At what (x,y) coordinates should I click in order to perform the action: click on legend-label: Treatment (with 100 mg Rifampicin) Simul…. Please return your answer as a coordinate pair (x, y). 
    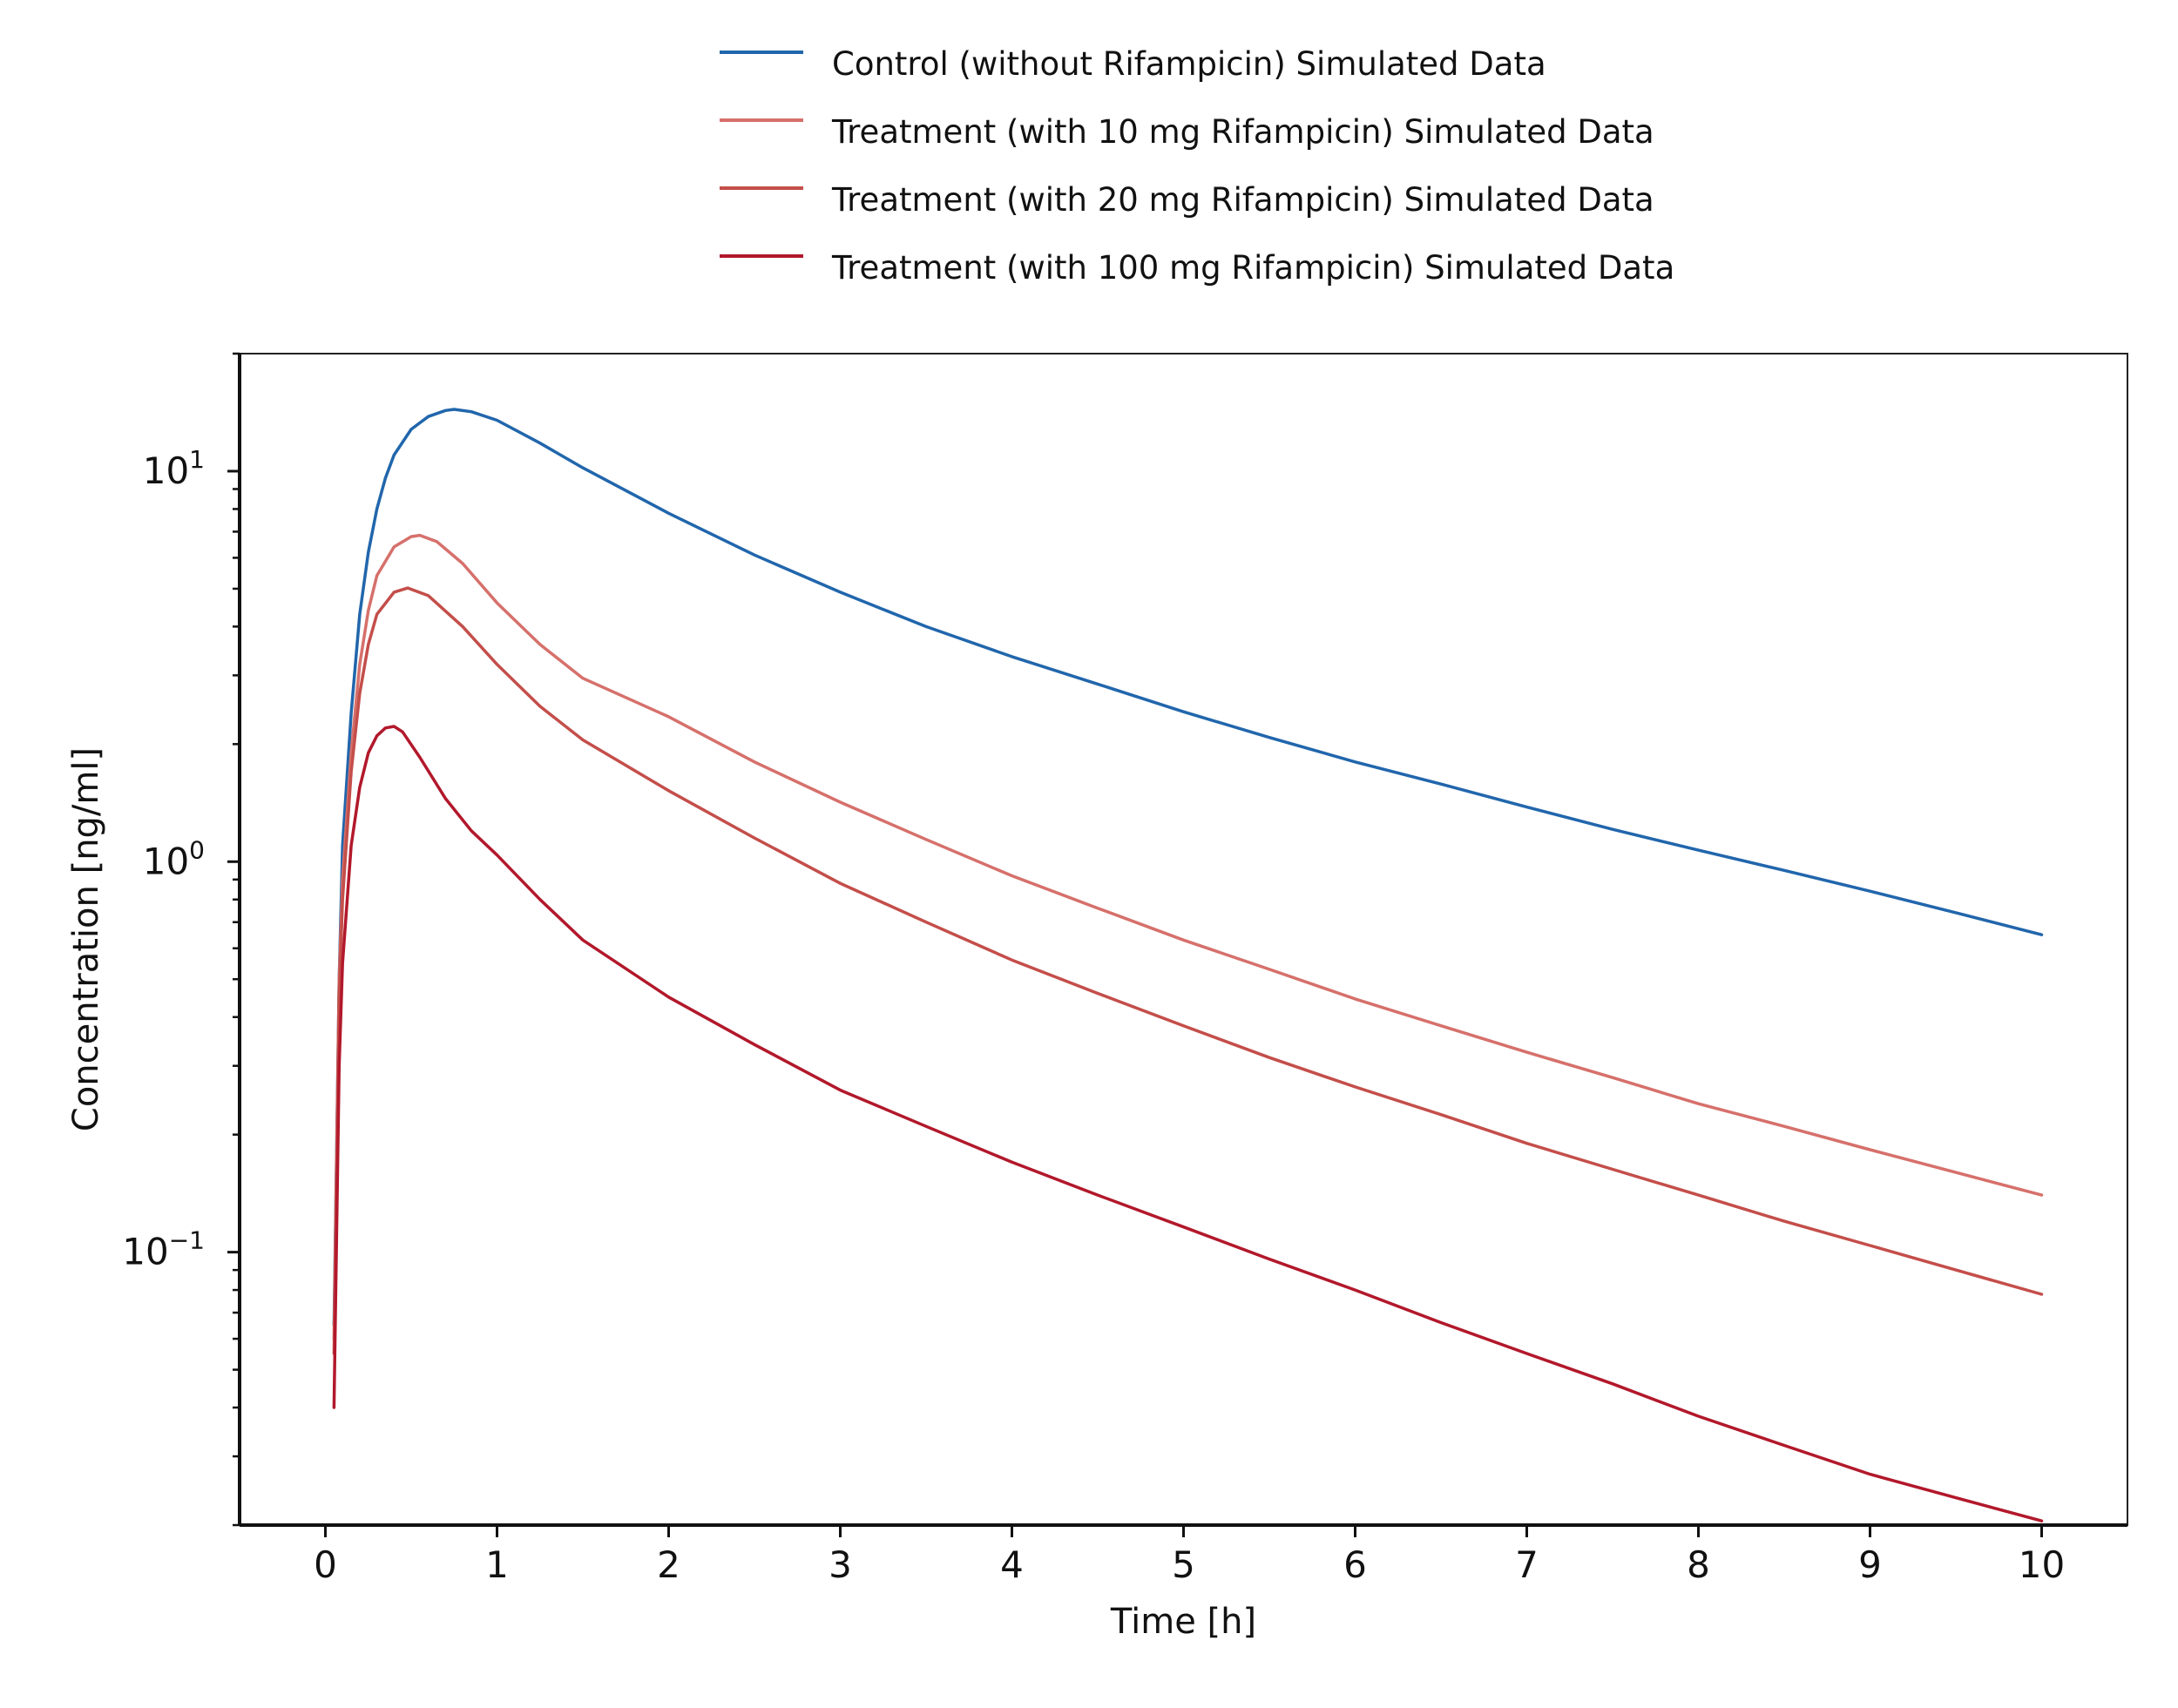
    Looking at the image, I should click on (1252, 268).